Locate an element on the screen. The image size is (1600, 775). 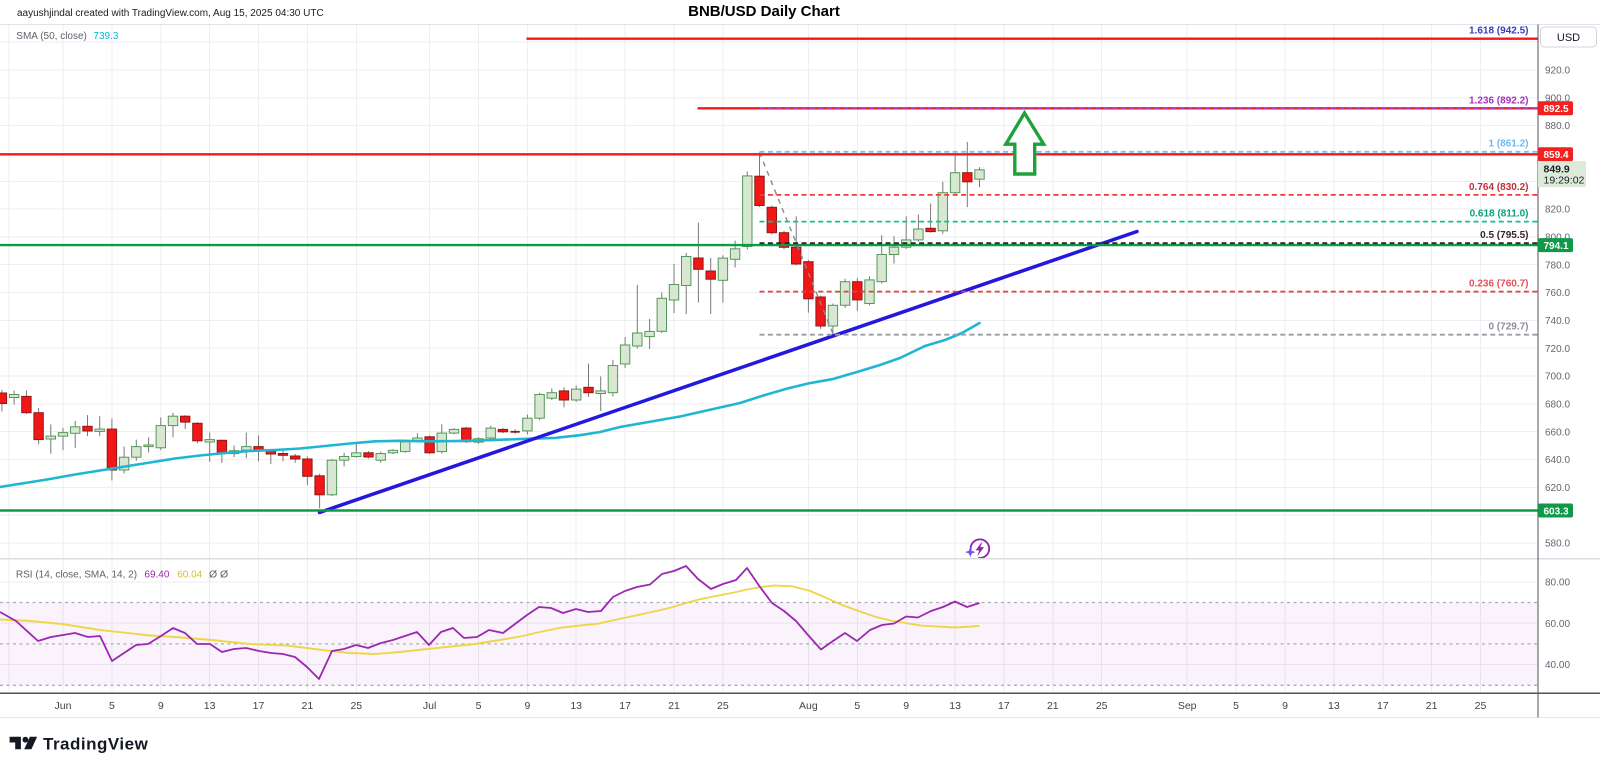
svg-text: 800.0 is located at coordinates (1557, 238).